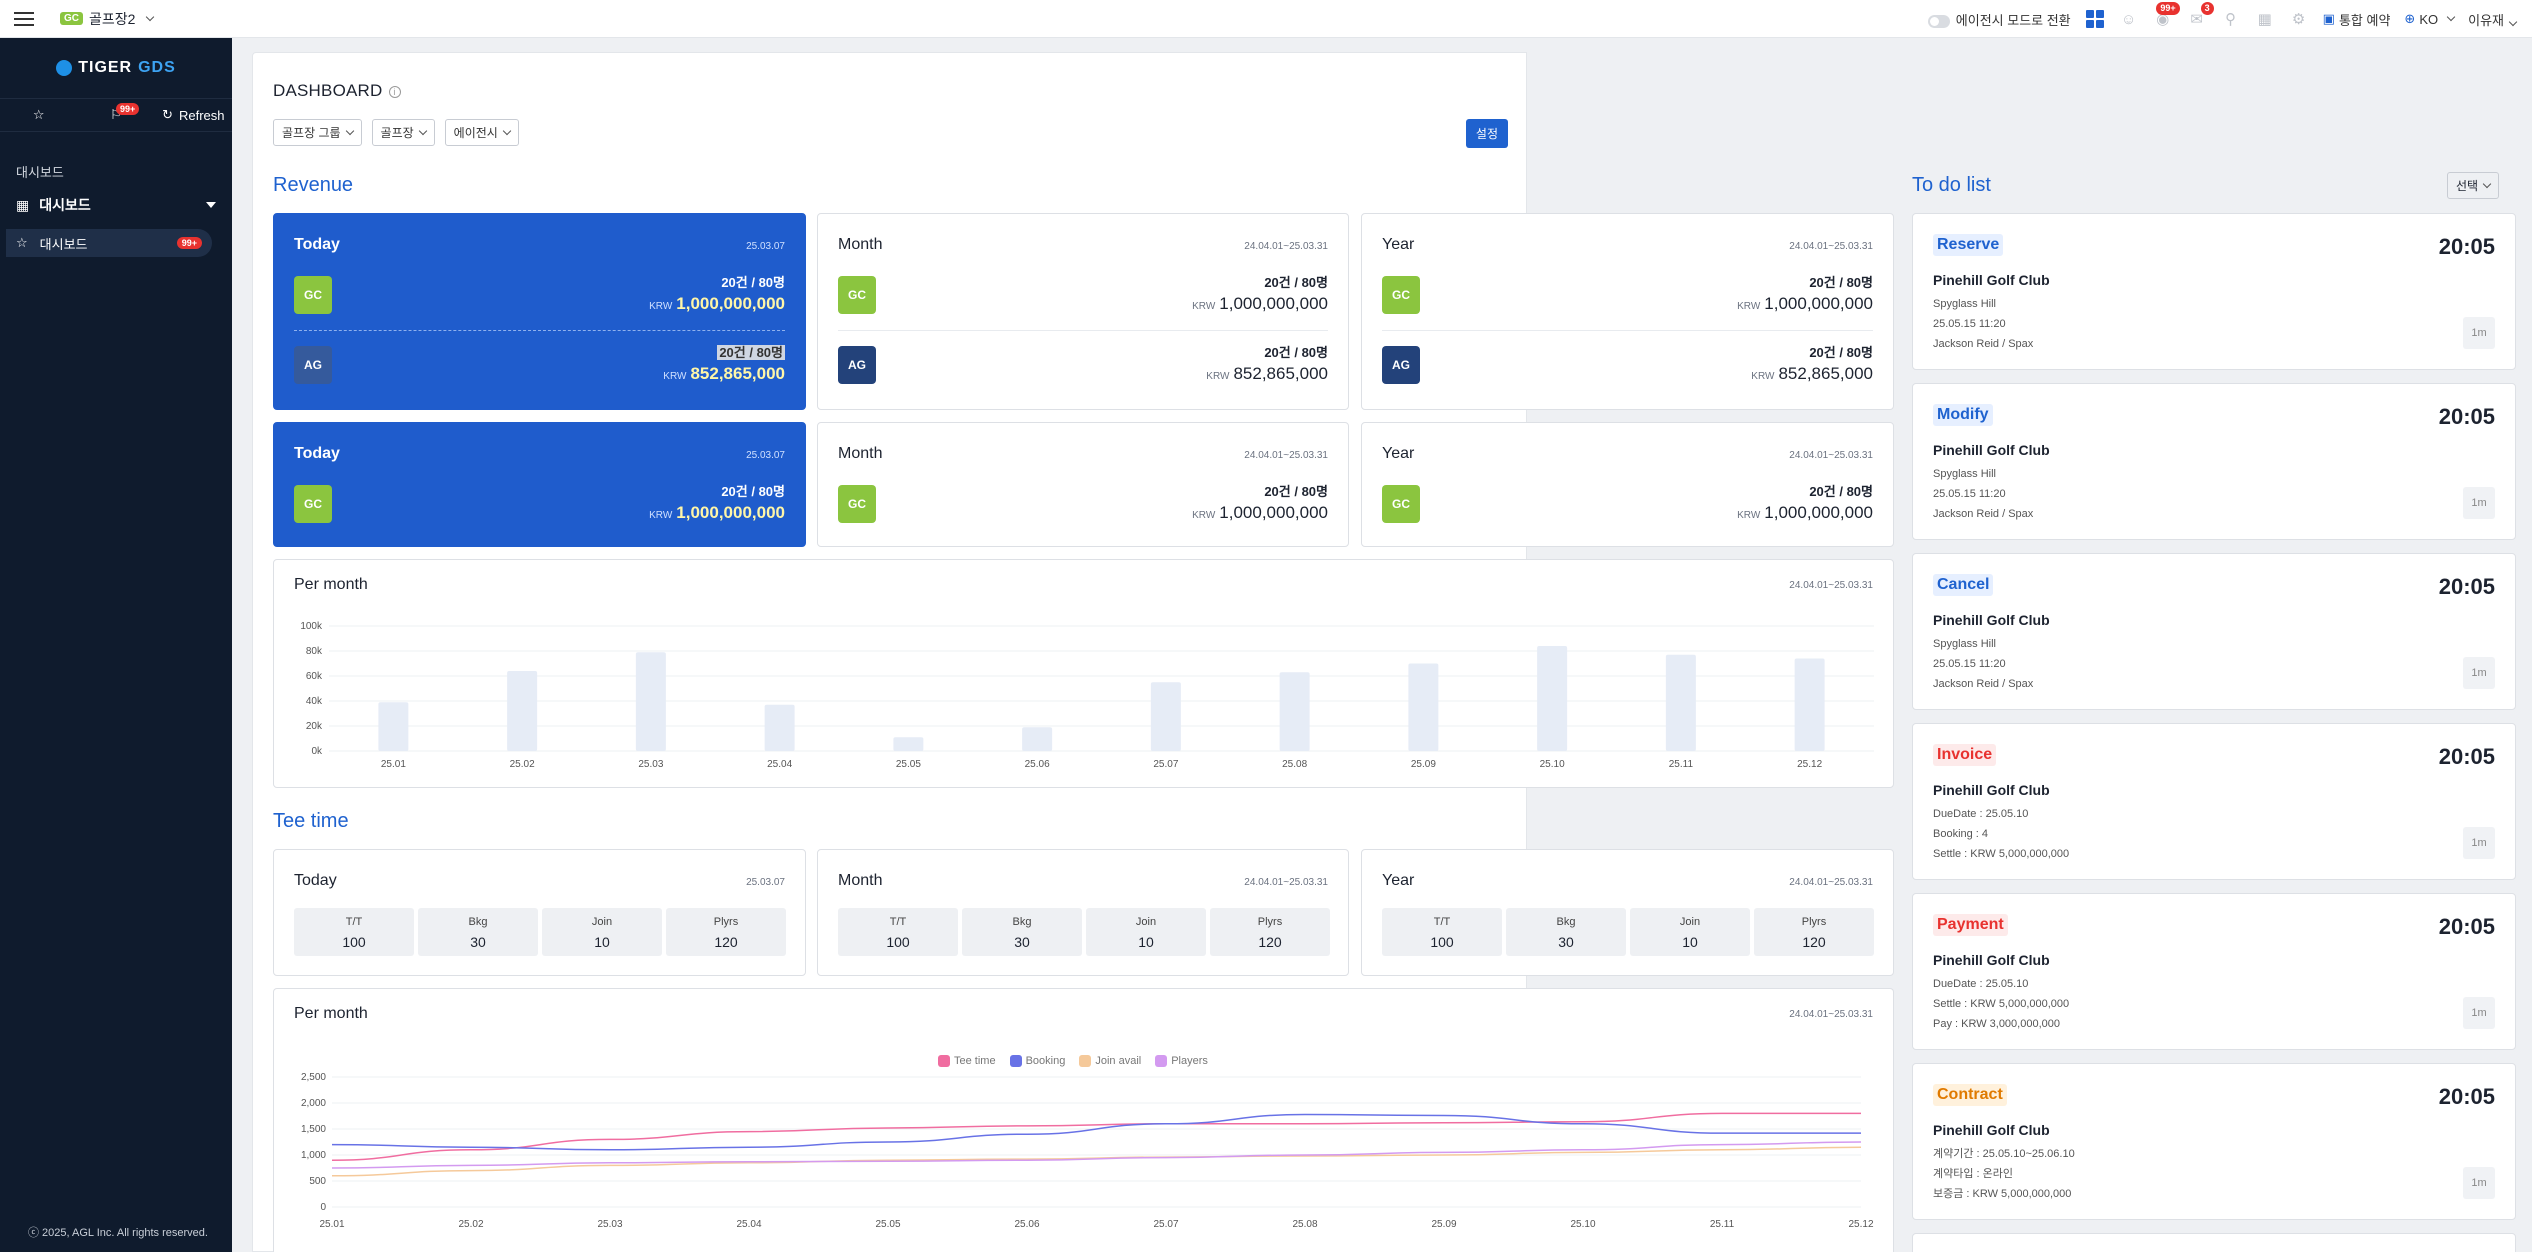 The height and width of the screenshot is (1252, 2532). Describe the element at coordinates (107, 19) in the screenshot. I see `club-selector: GC 골프장2` at that location.